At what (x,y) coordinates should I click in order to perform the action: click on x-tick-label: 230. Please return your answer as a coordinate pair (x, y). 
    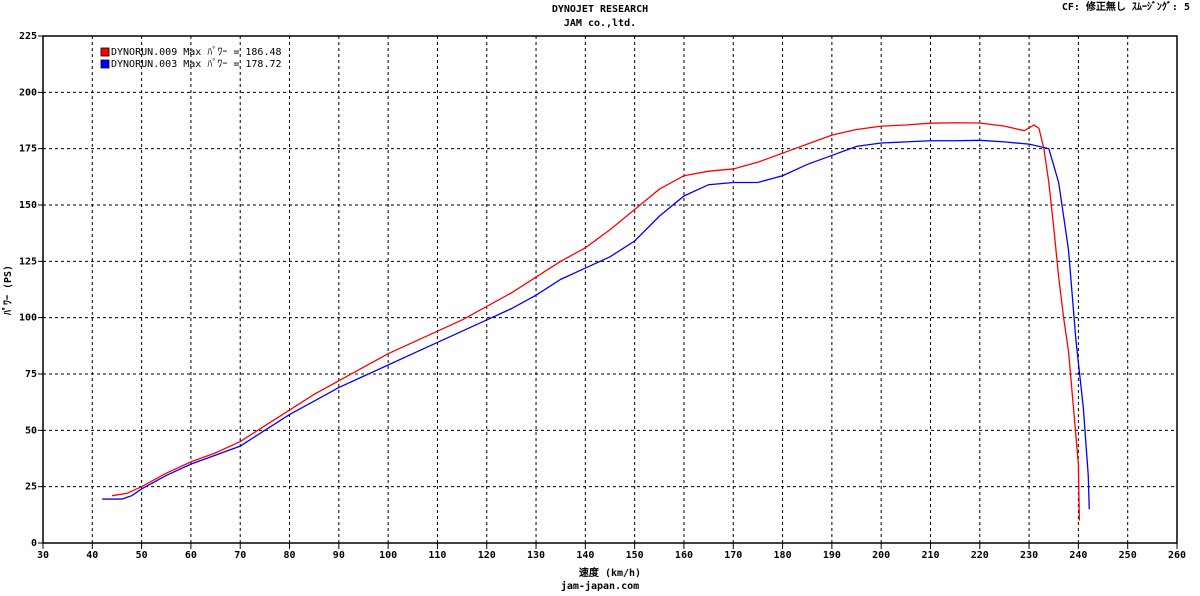
    Looking at the image, I should click on (1029, 555).